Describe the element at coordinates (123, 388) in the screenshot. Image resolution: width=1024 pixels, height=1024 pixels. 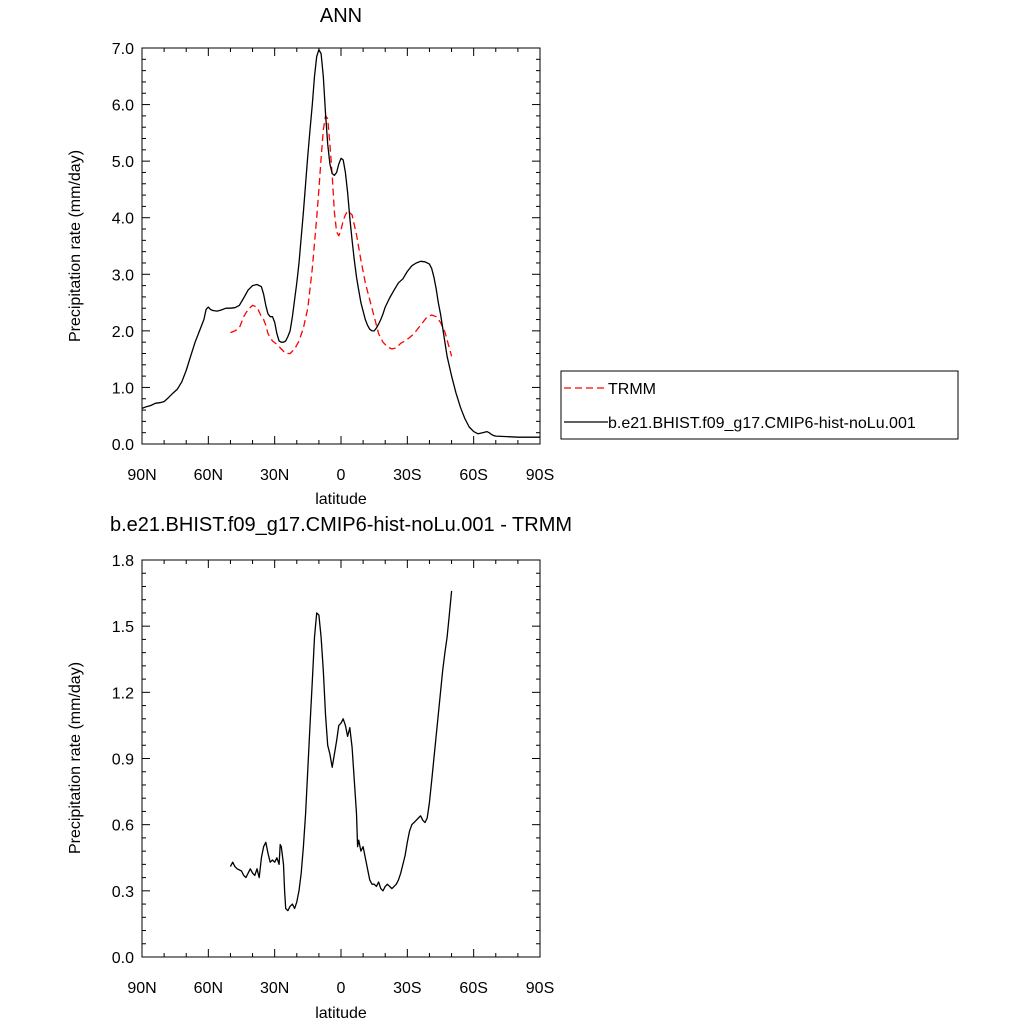
I see `y-tick-label: 1.0` at that location.